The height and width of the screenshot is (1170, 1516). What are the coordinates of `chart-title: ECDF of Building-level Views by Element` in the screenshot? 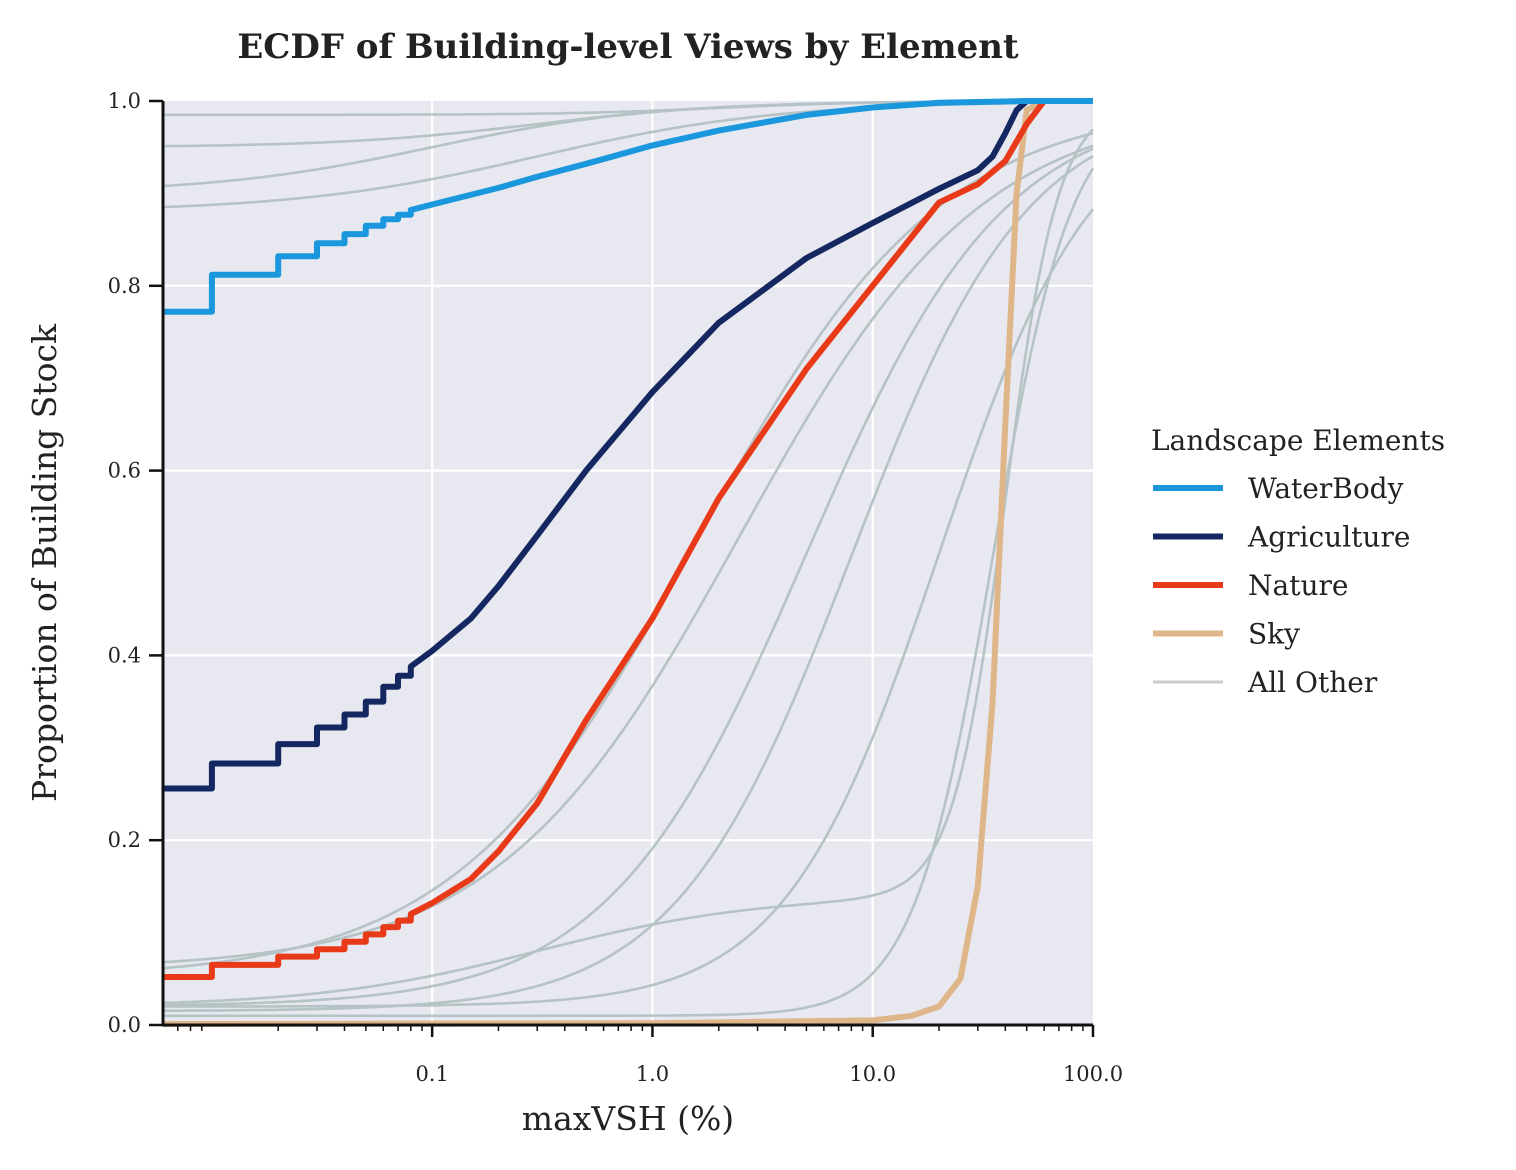 It's located at (628, 47).